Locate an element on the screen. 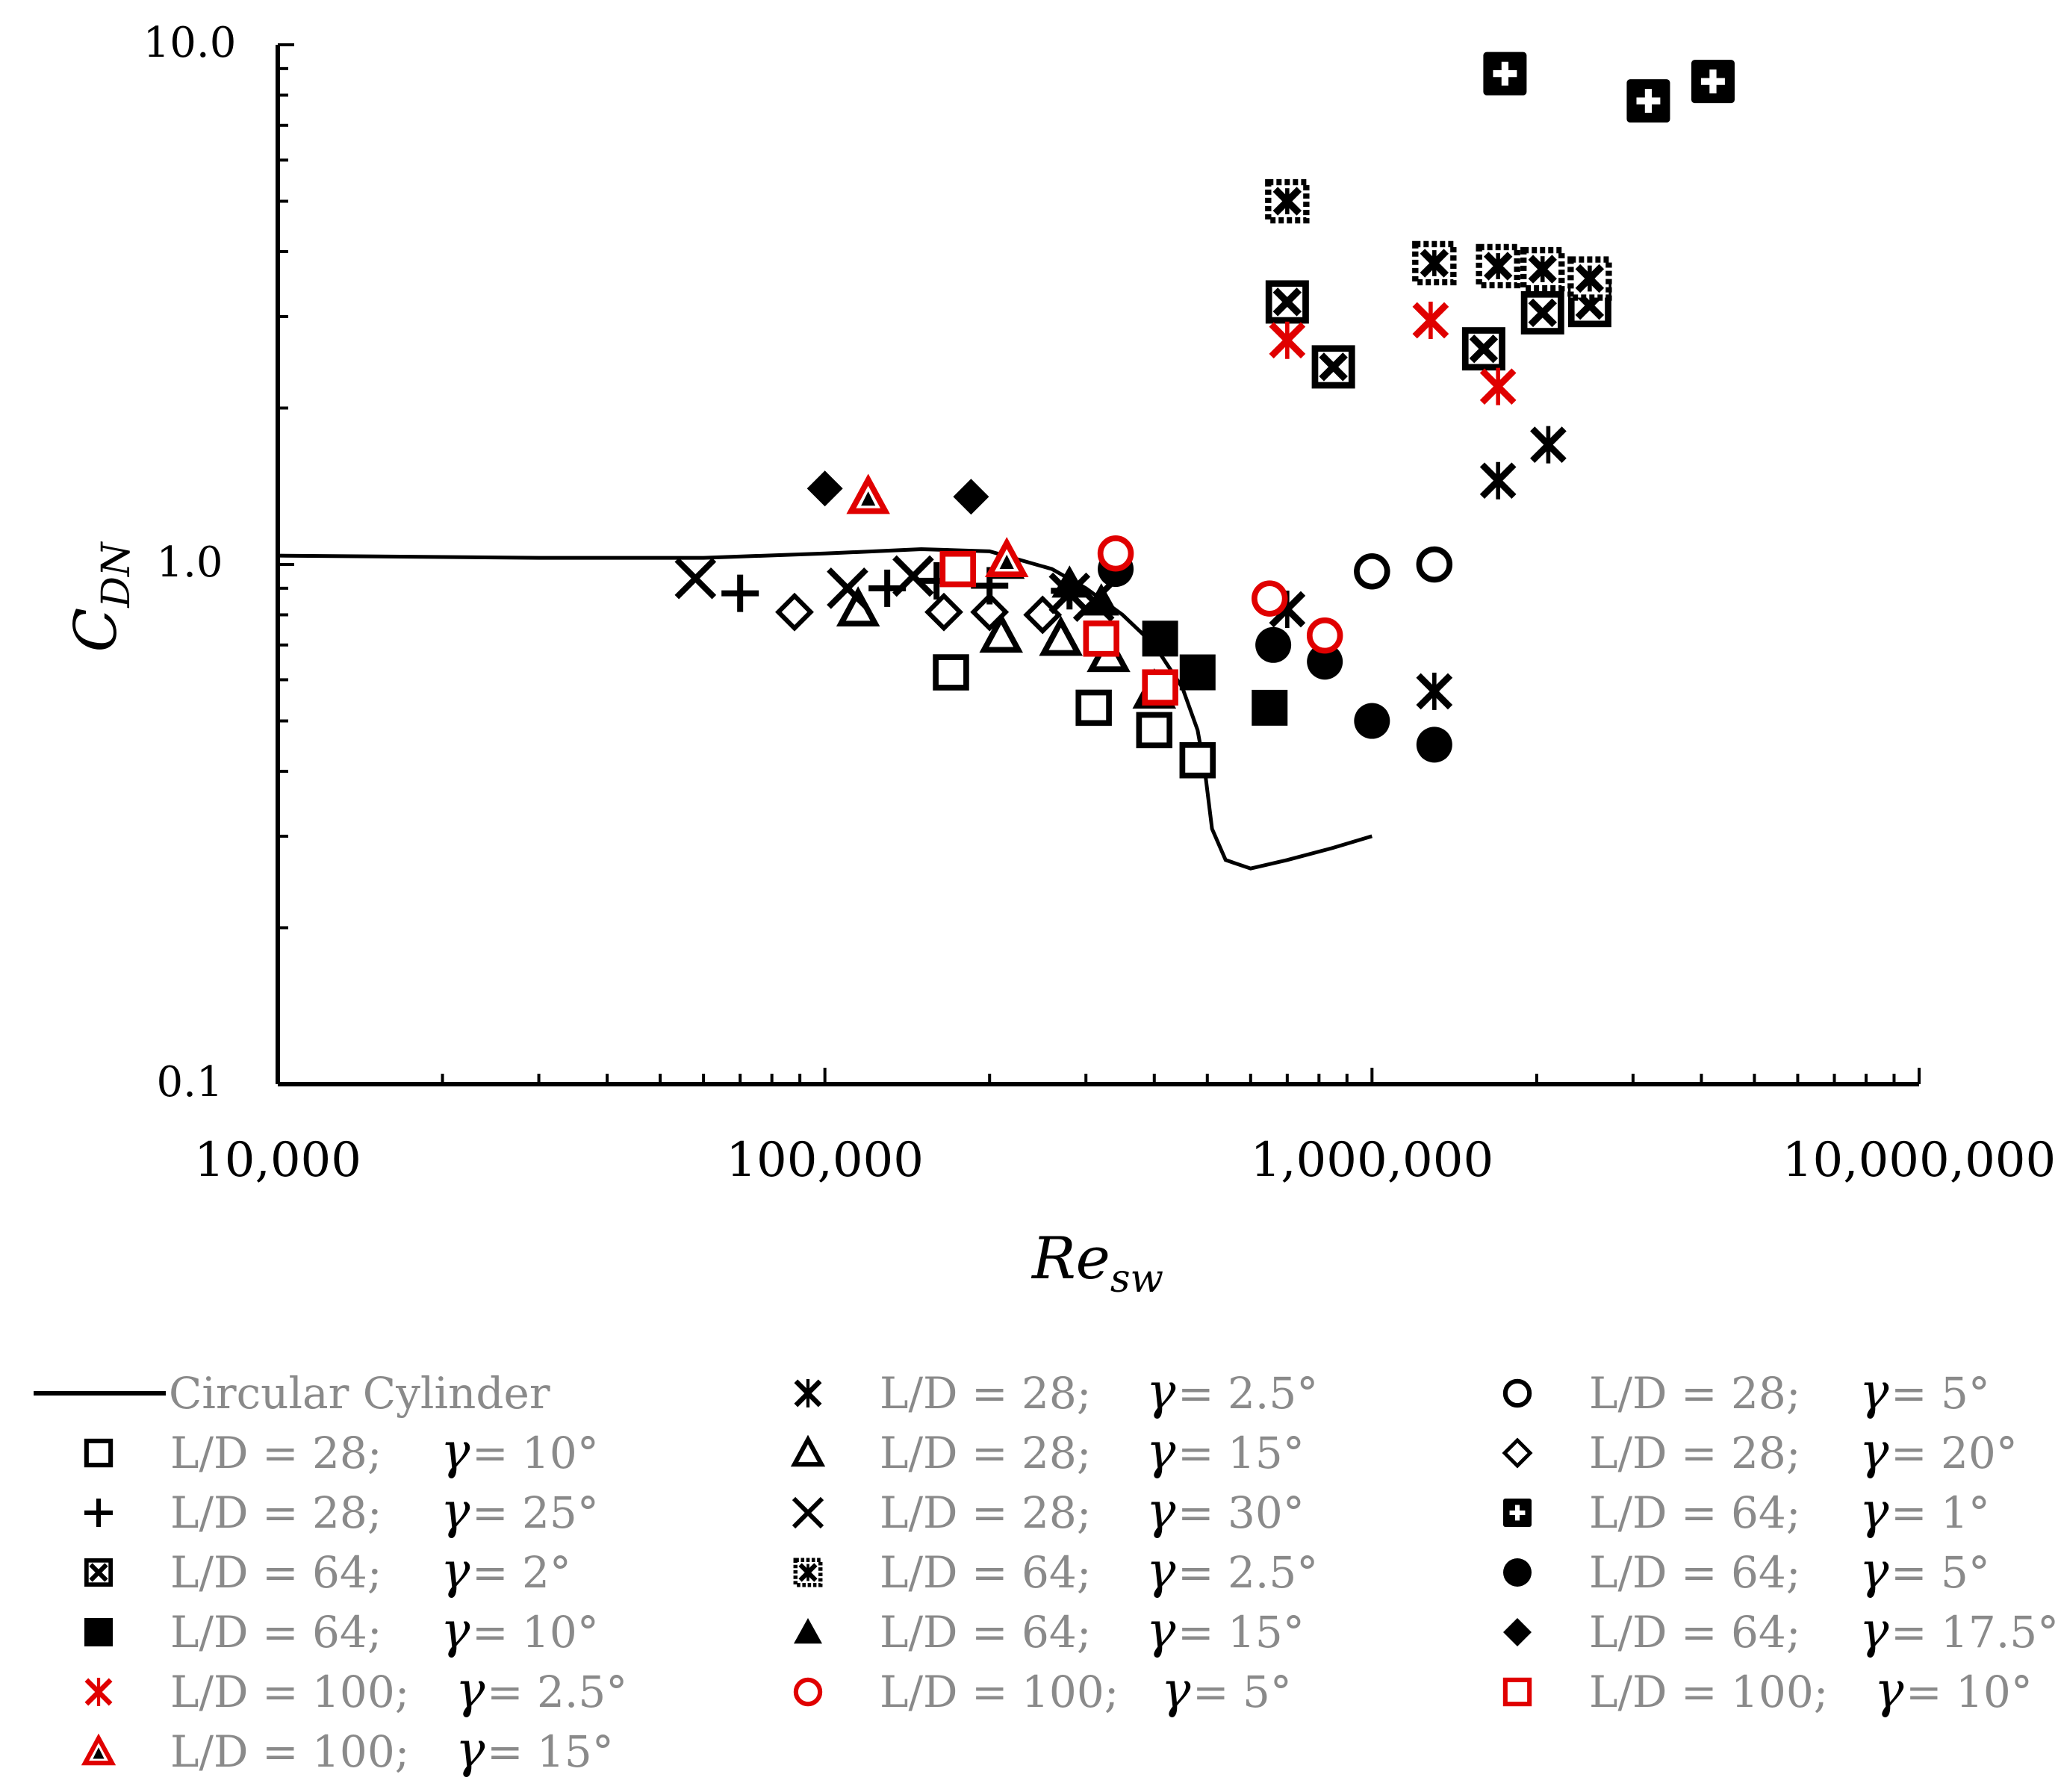  x-tick-label: 10,000,000 is located at coordinates (1919, 1160).